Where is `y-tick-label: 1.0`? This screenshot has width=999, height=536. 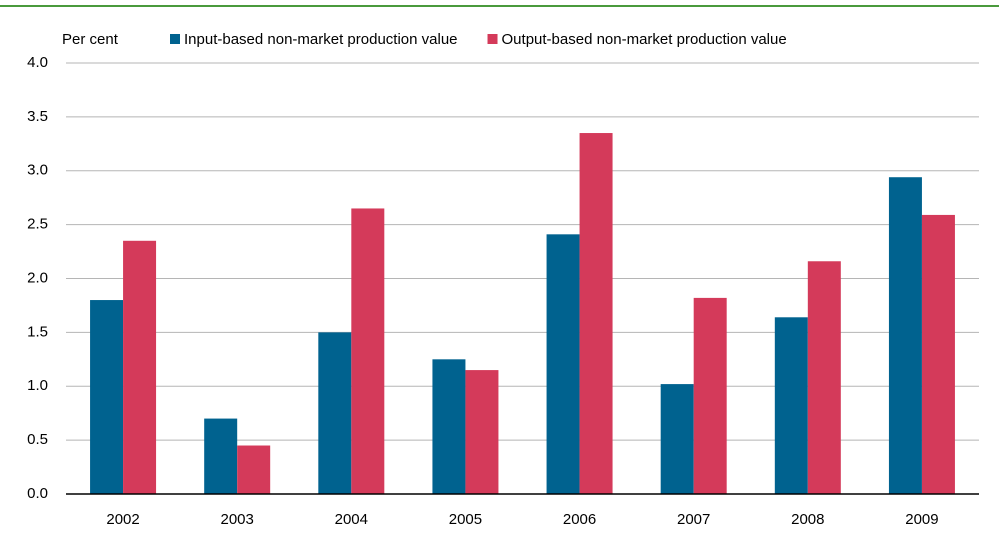 y-tick-label: 1.0 is located at coordinates (37, 385).